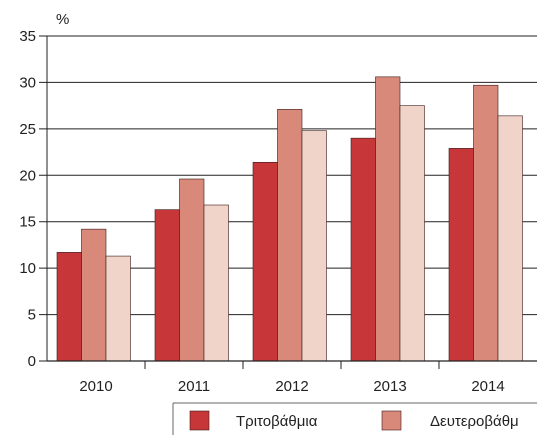  Describe the element at coordinates (27, 222) in the screenshot. I see `y-tick-label: 15` at that location.